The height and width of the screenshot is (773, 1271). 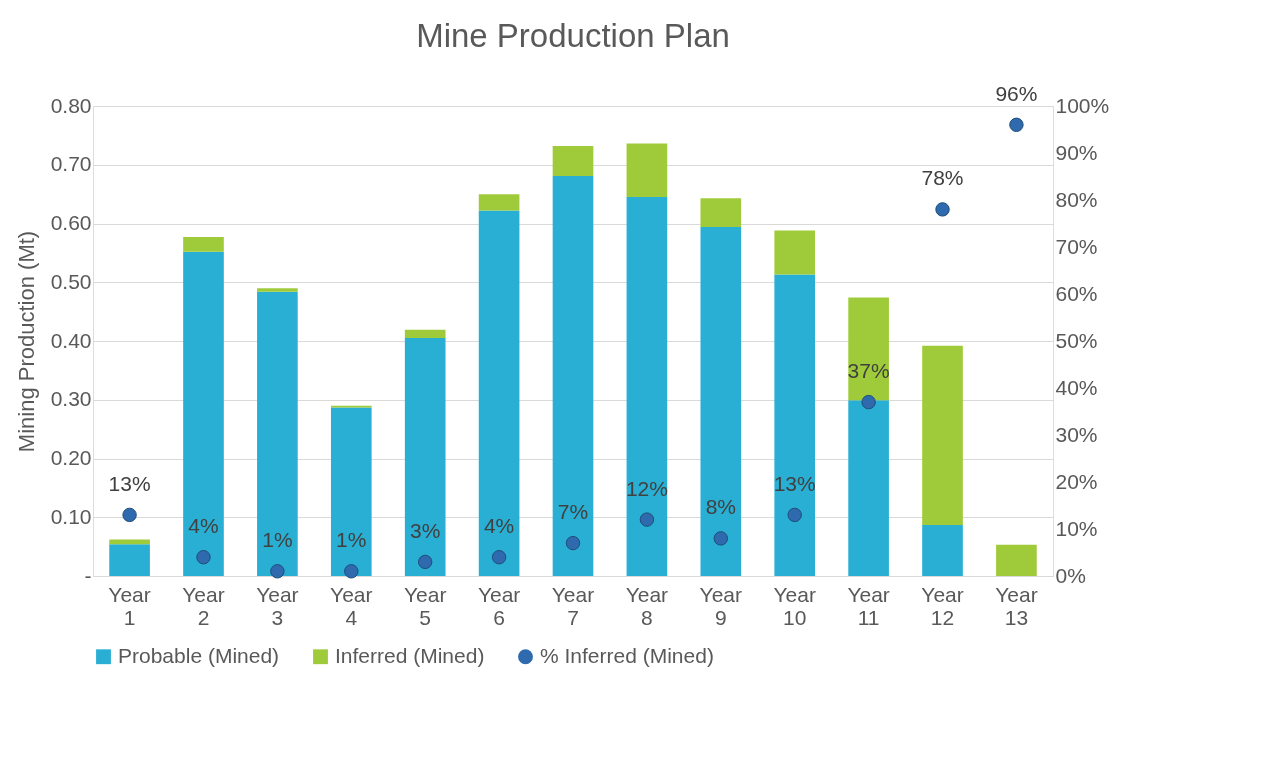 I want to click on y2-tick-label: 60%, so click(x=1076, y=293).